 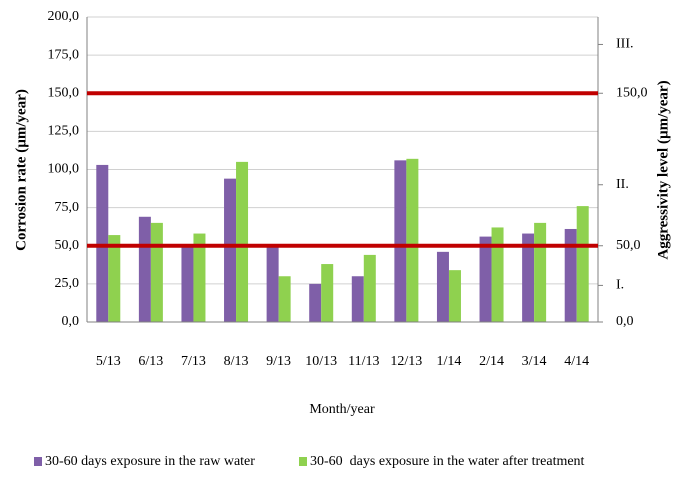 I want to click on x-axis-label: Month/year, so click(x=342, y=409).